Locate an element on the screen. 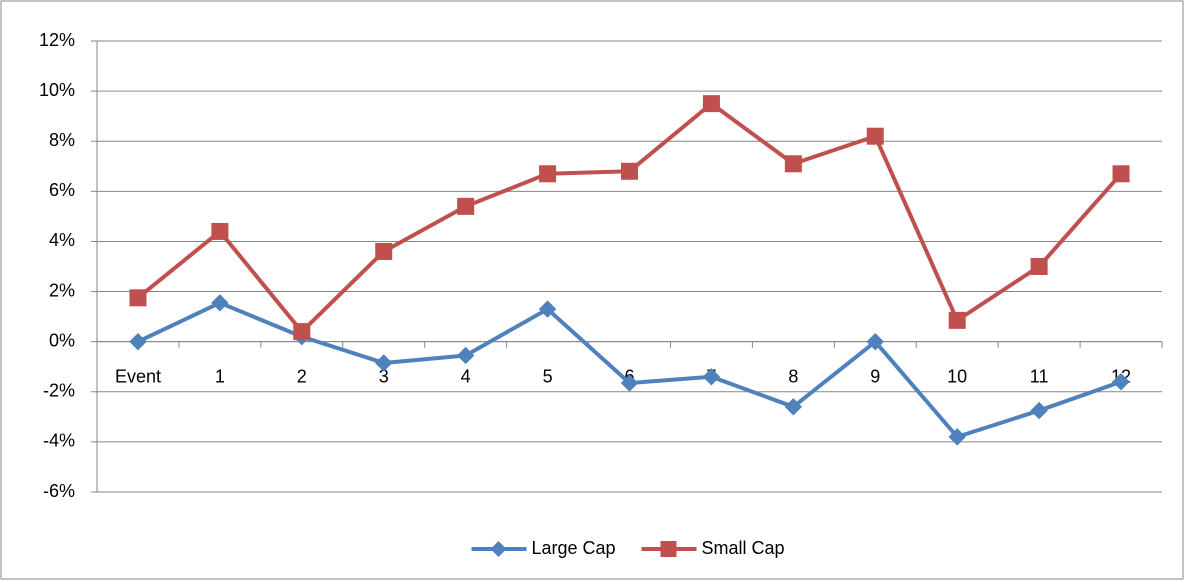  y-tick-label: 0% is located at coordinates (62, 340).